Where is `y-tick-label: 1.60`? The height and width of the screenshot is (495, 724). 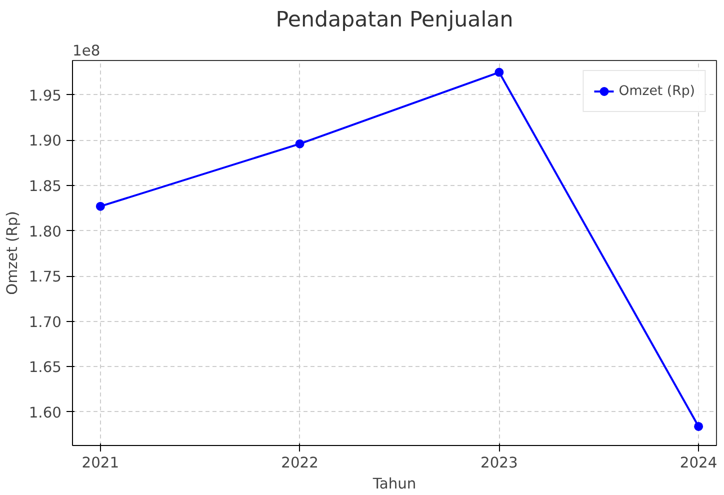 y-tick-label: 1.60 is located at coordinates (45, 413).